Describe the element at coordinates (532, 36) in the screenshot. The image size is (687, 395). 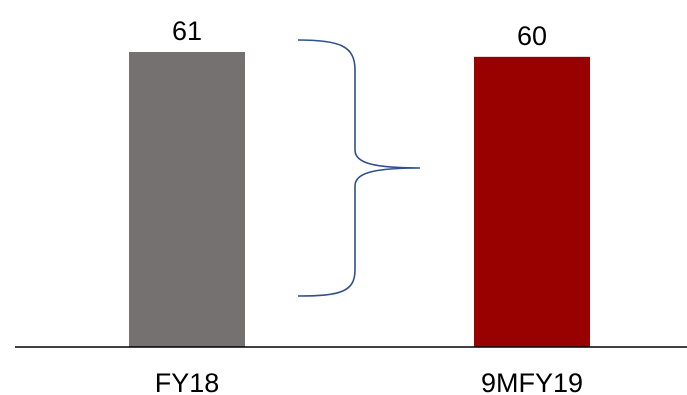
I see `data-label-9mfy19: 60` at that location.